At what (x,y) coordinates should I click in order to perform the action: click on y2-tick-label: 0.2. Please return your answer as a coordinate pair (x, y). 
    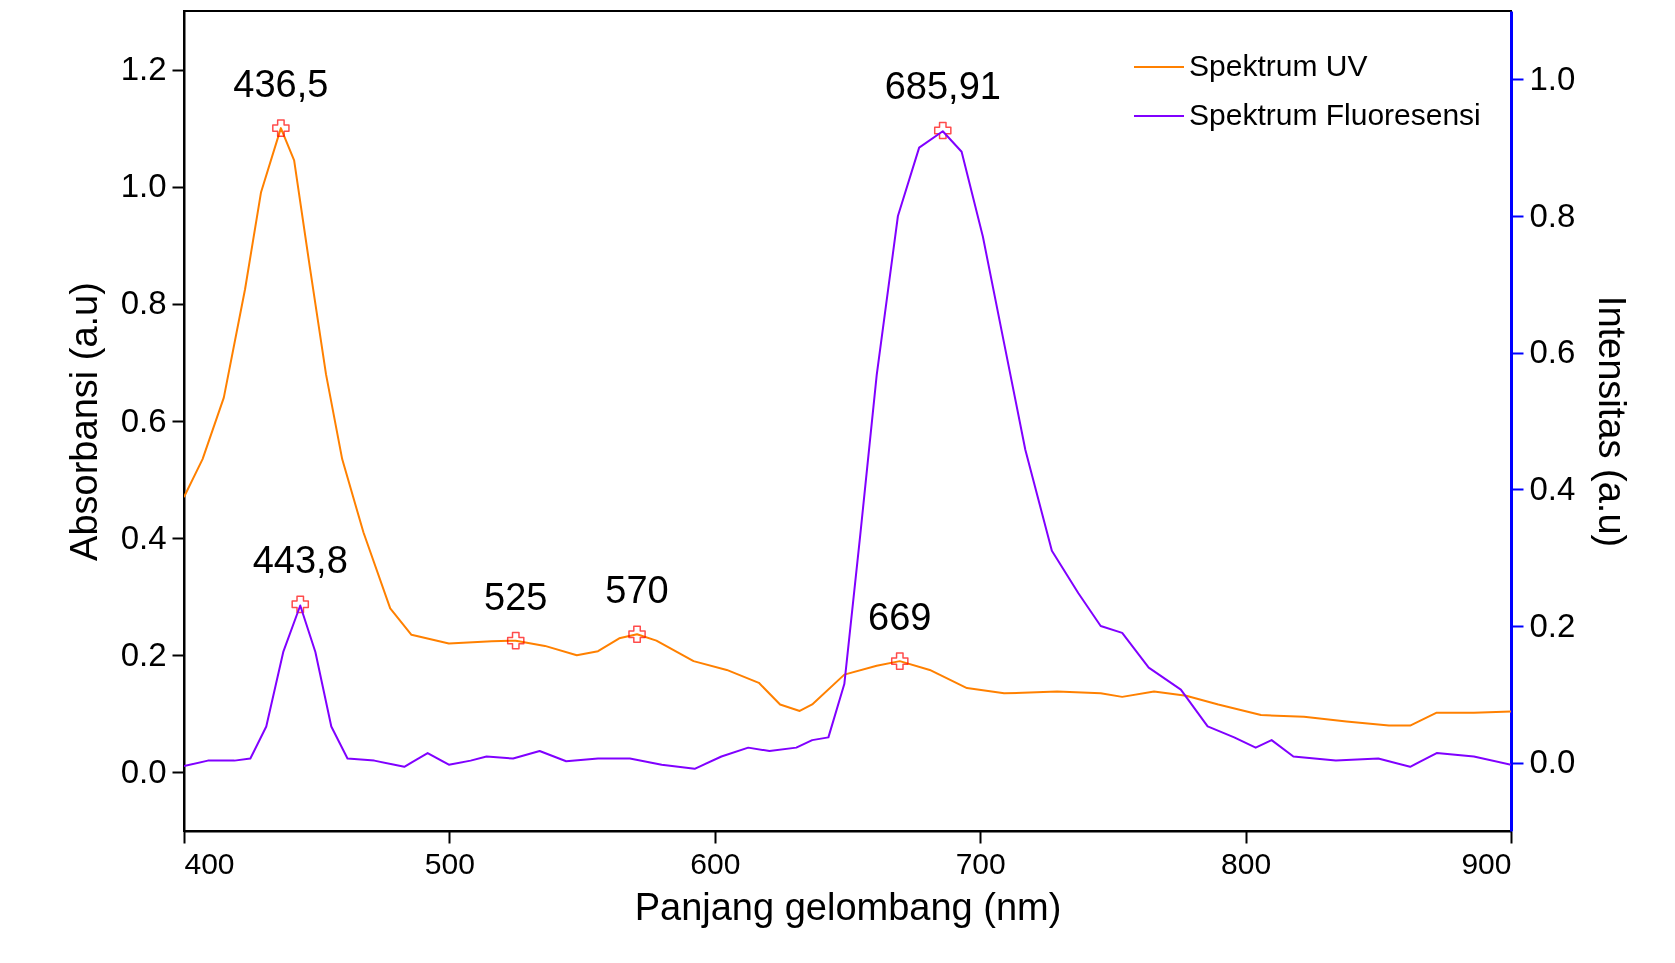
    Looking at the image, I should click on (1552, 625).